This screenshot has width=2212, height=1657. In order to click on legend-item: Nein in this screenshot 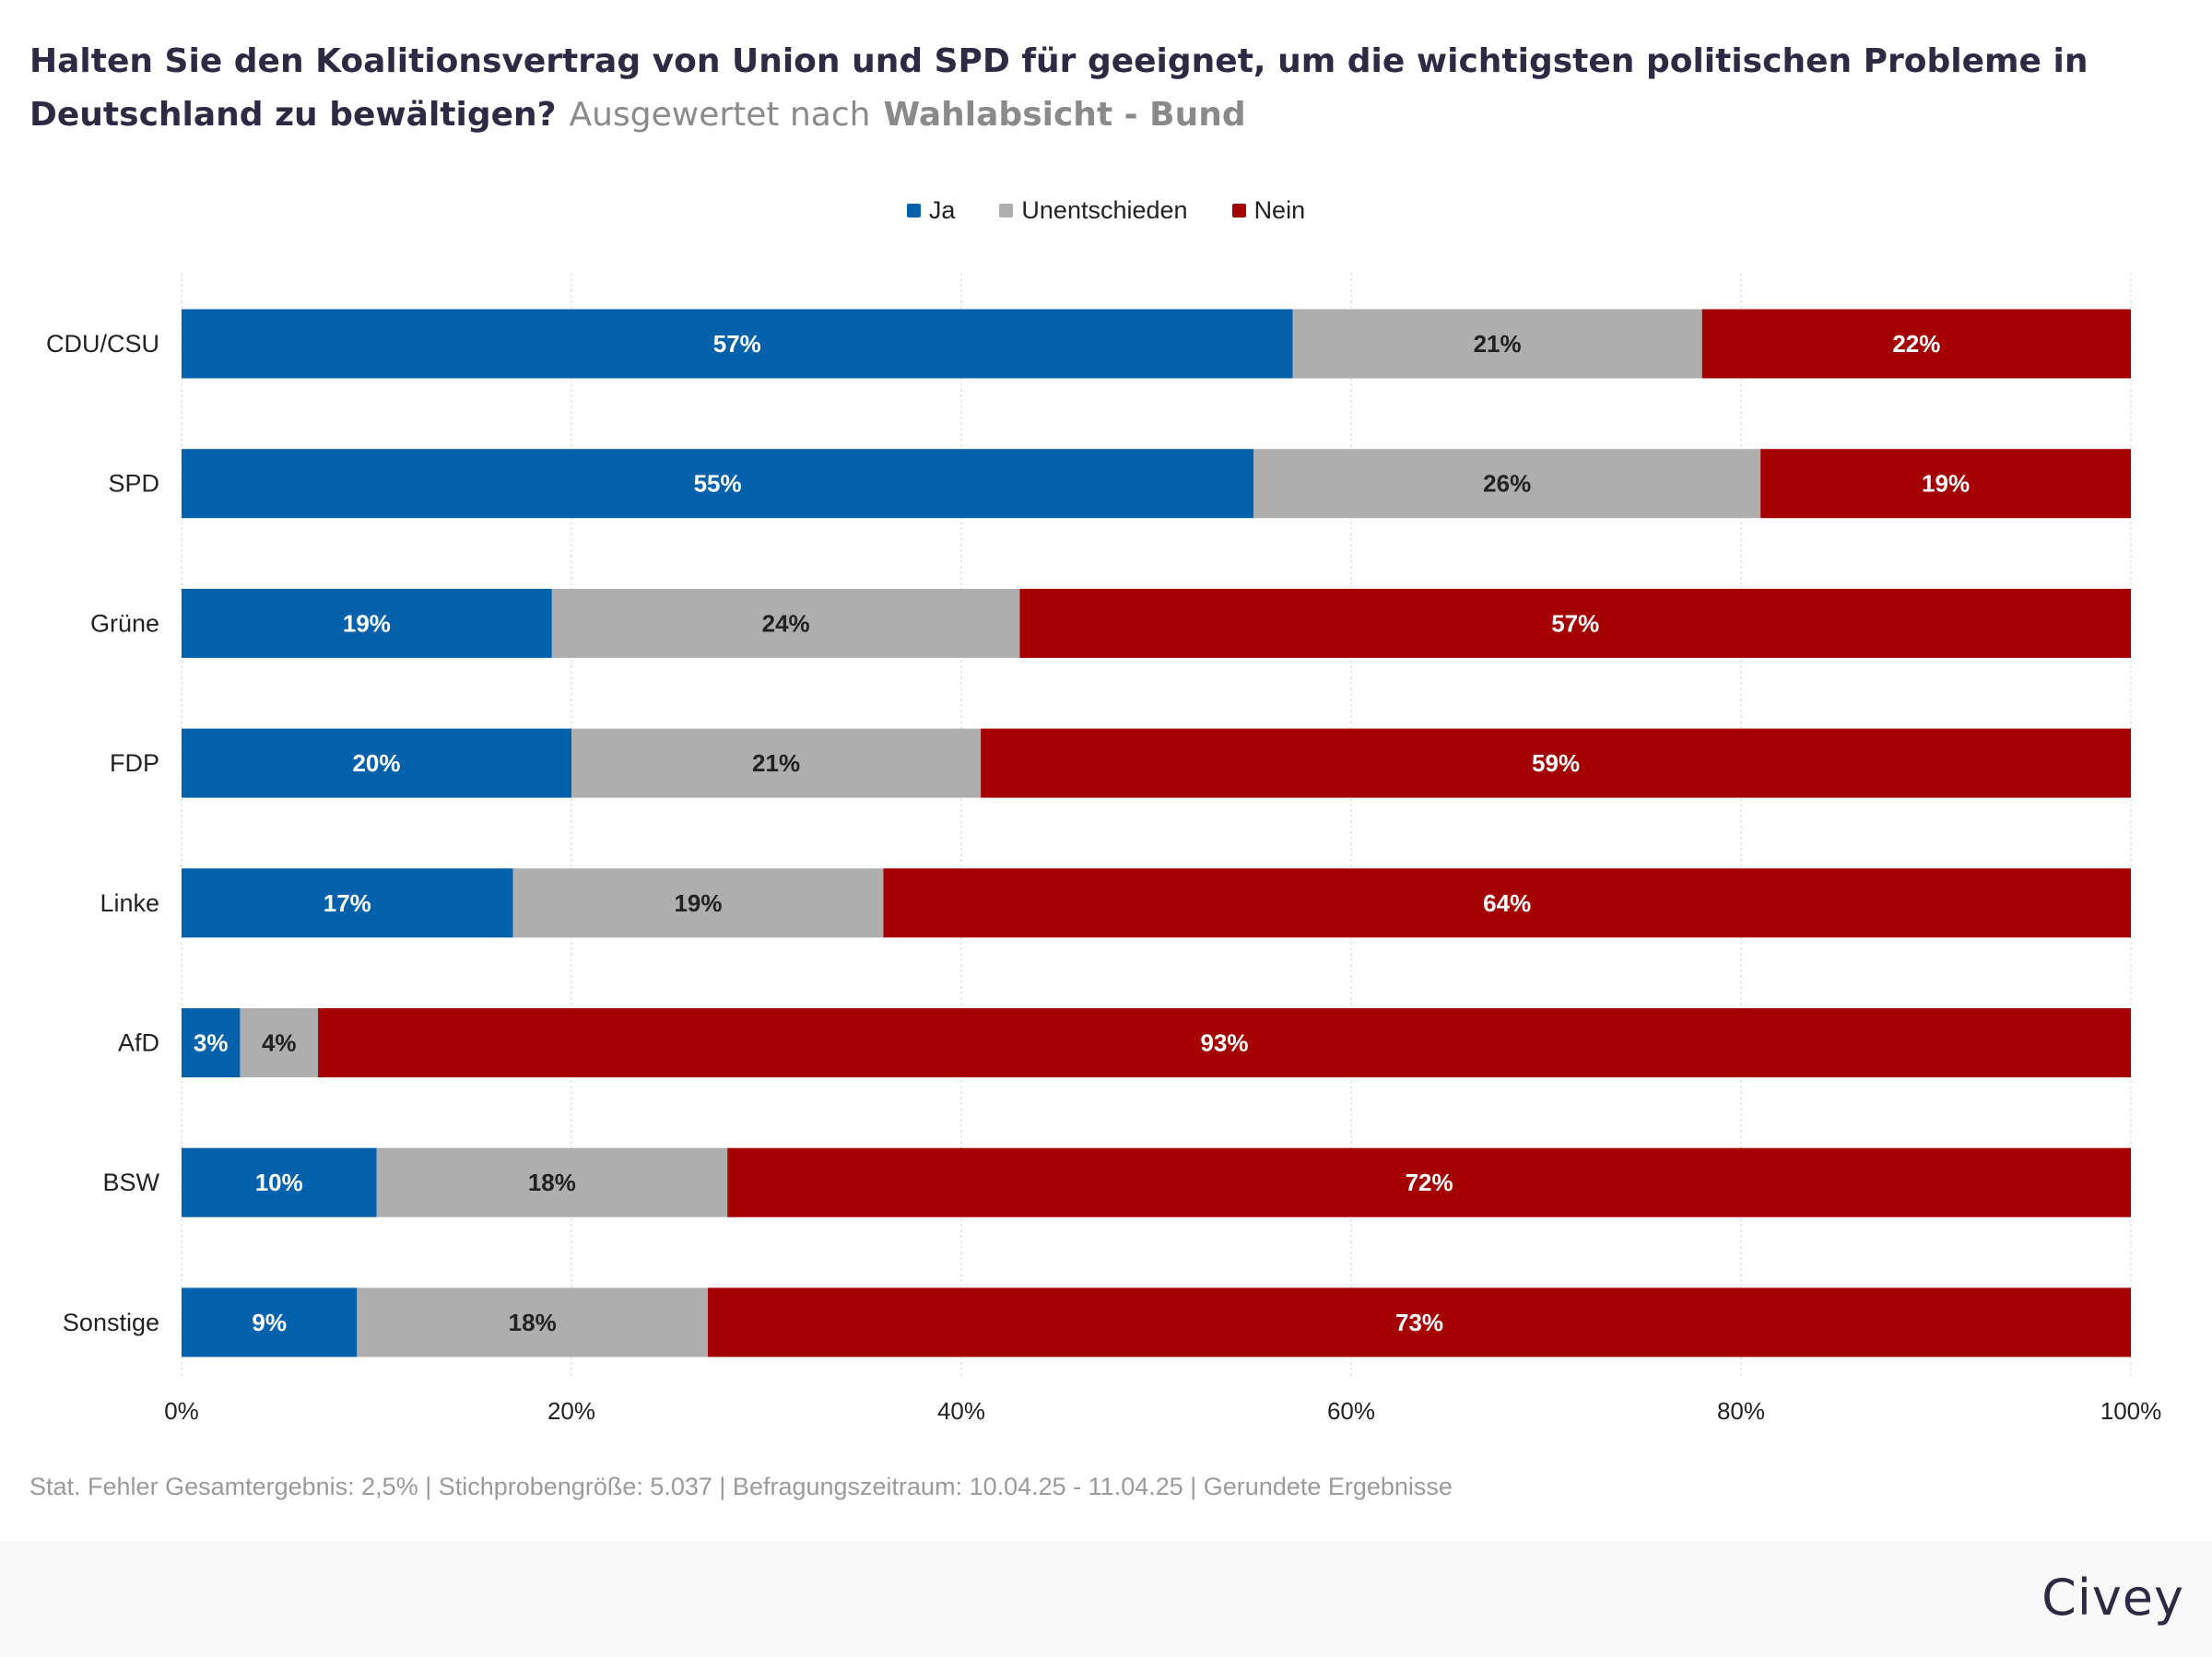, I will do `click(1268, 210)`.